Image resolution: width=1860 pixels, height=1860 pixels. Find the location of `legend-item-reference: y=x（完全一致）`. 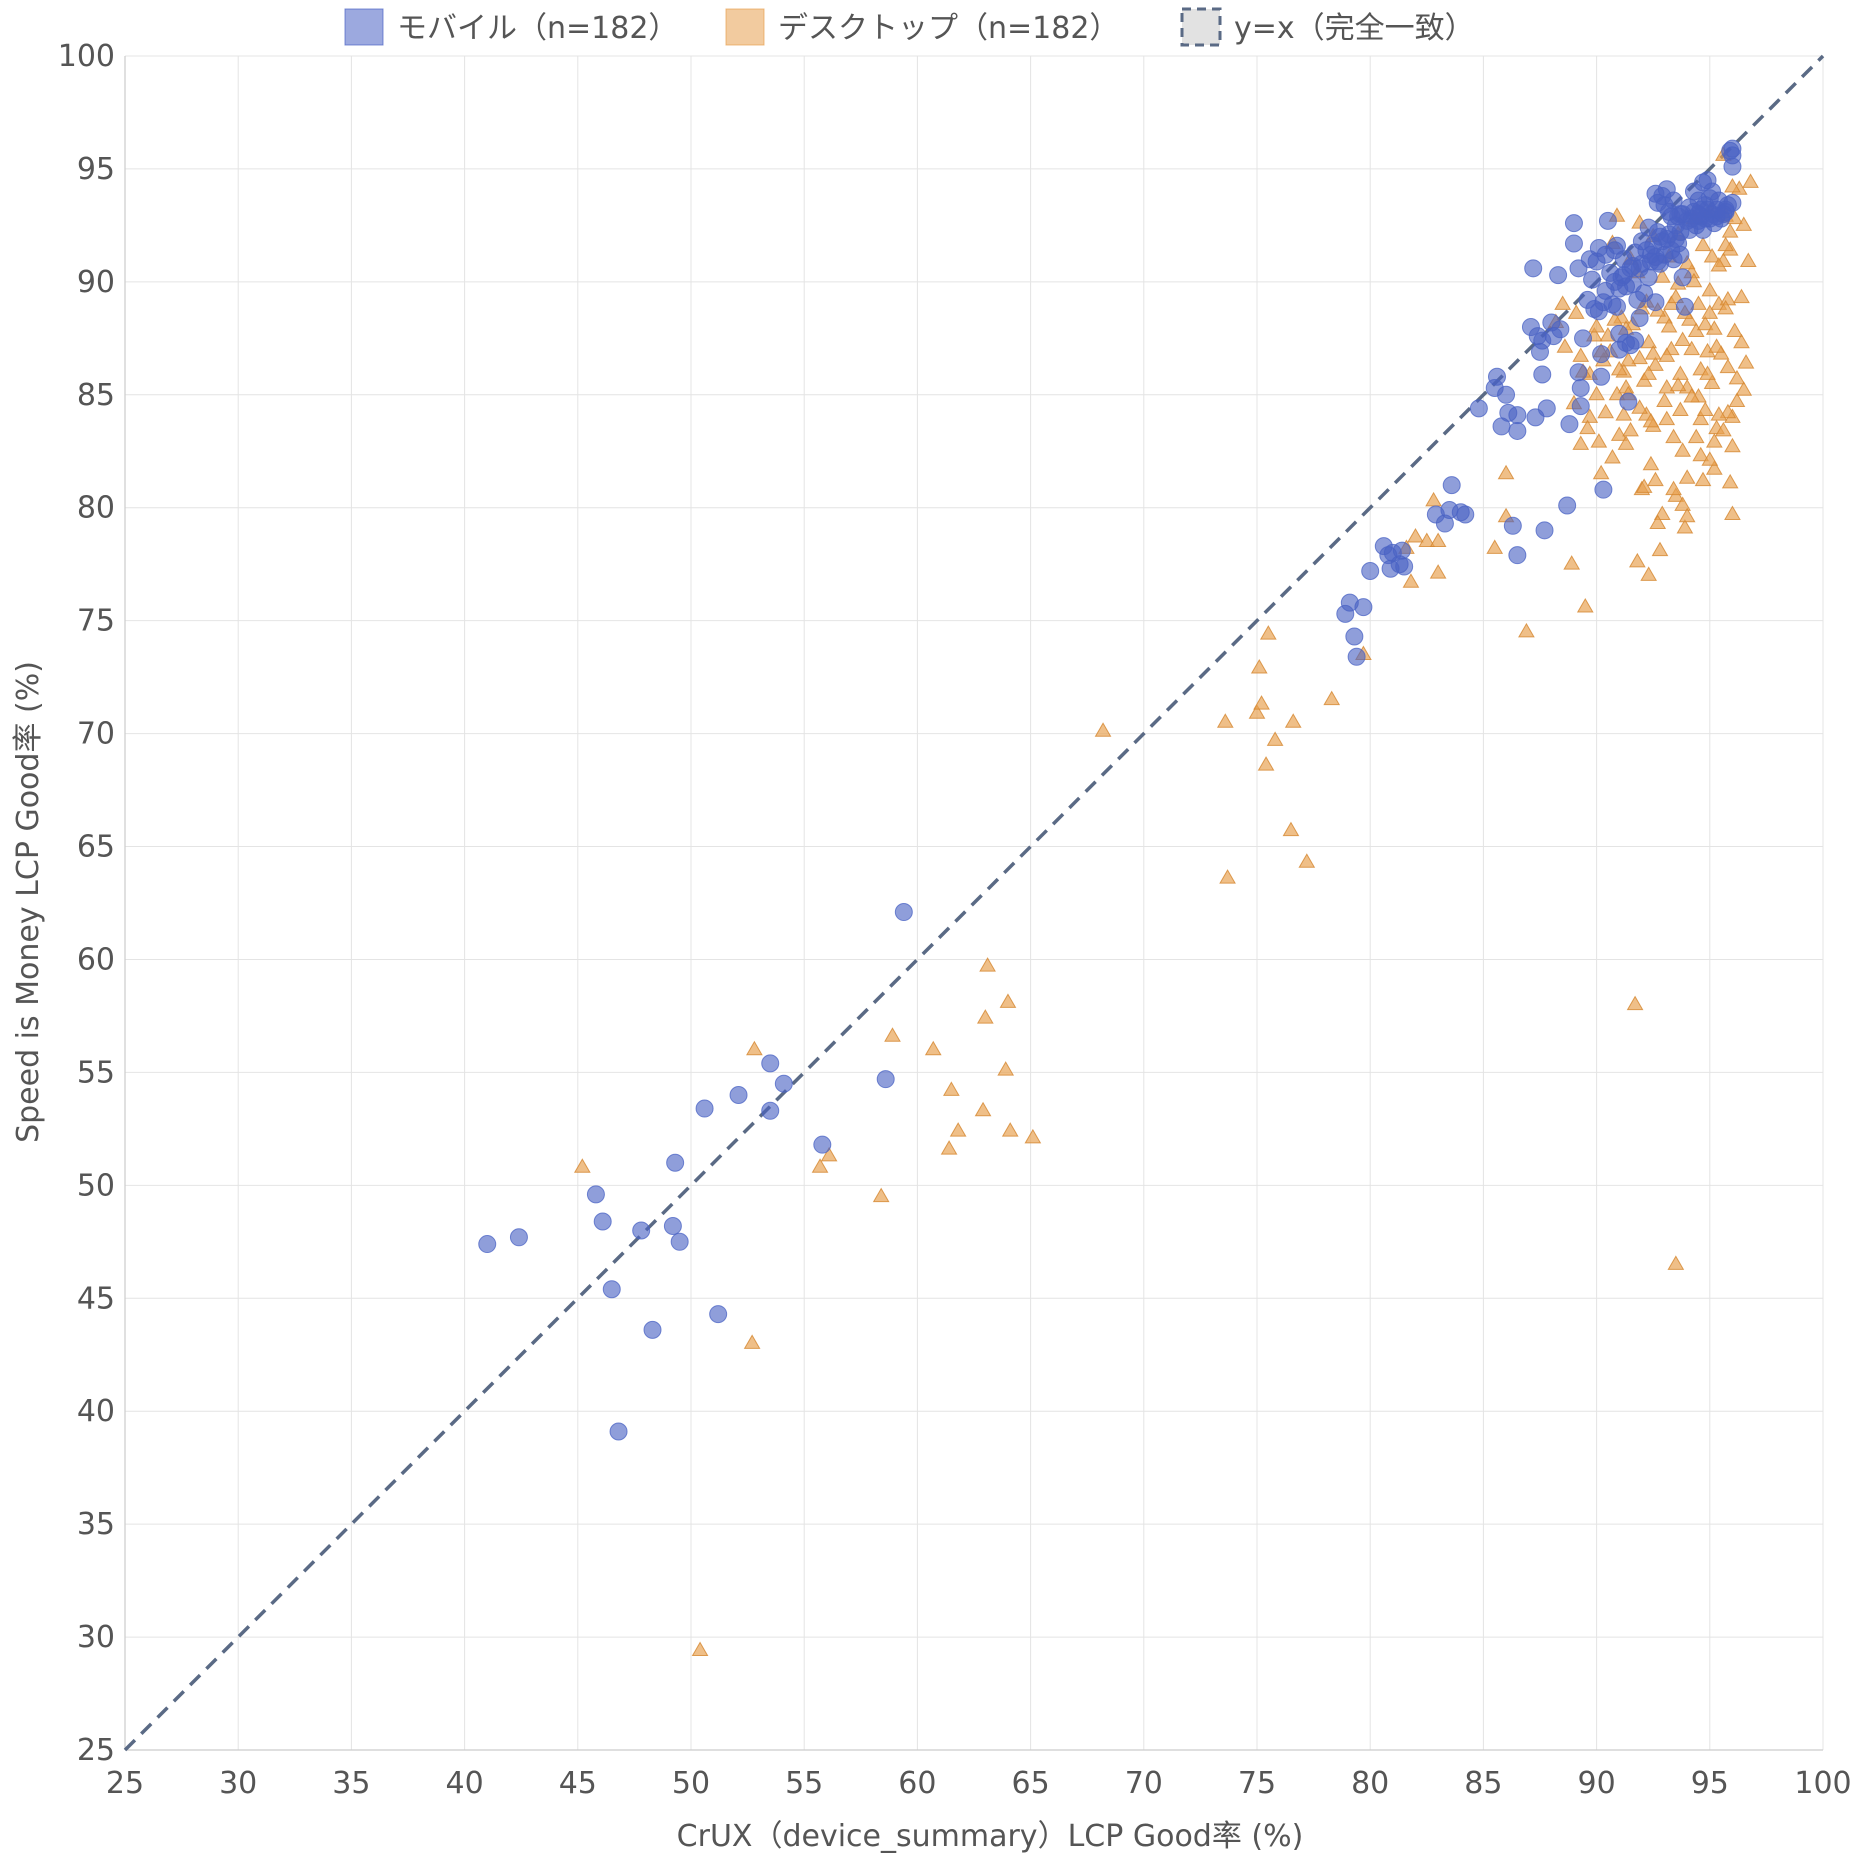

legend-item-reference: y=x（完全一致） is located at coordinates (1327, 27).